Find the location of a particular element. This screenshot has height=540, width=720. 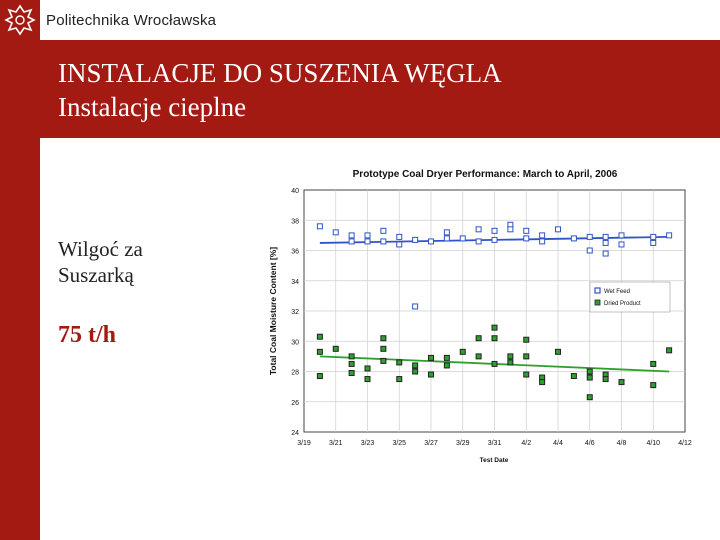

y-tick-label: 32 is located at coordinates (295, 312).